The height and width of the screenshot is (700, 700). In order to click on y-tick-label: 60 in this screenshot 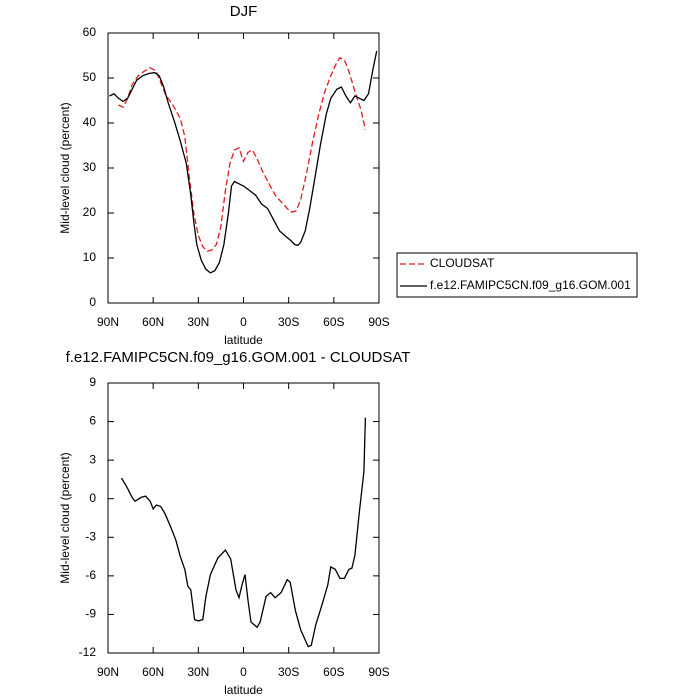, I will do `click(90, 32)`.